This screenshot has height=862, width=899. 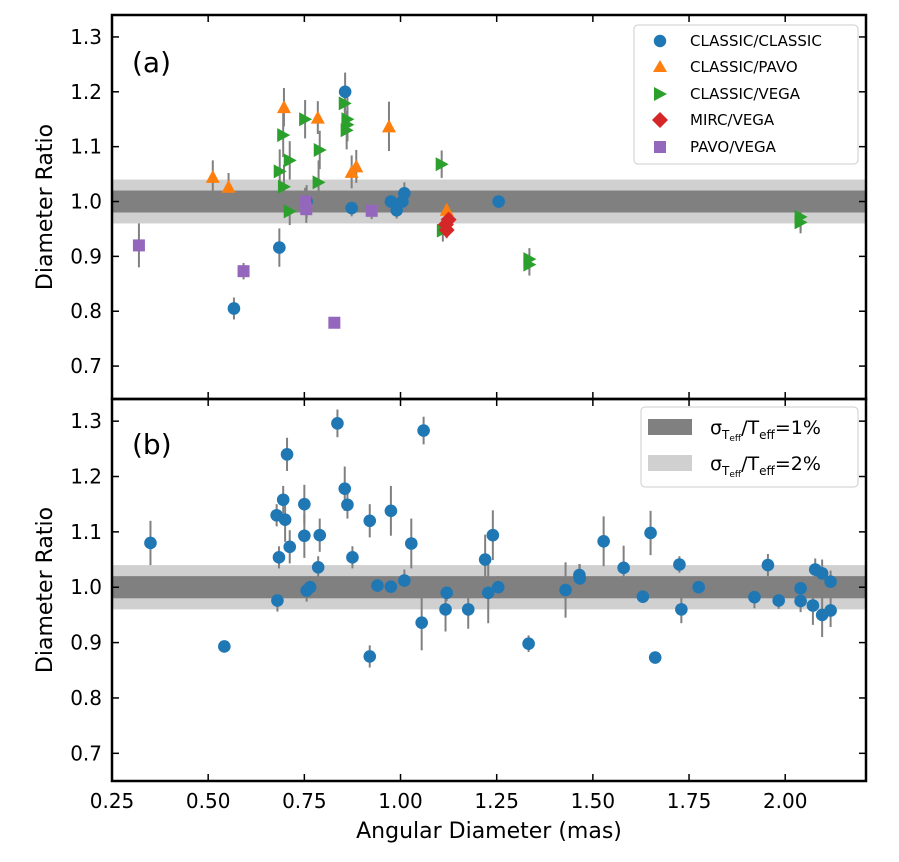 I want to click on y-axis-title-a: Diameter Ratio, so click(x=45, y=207).